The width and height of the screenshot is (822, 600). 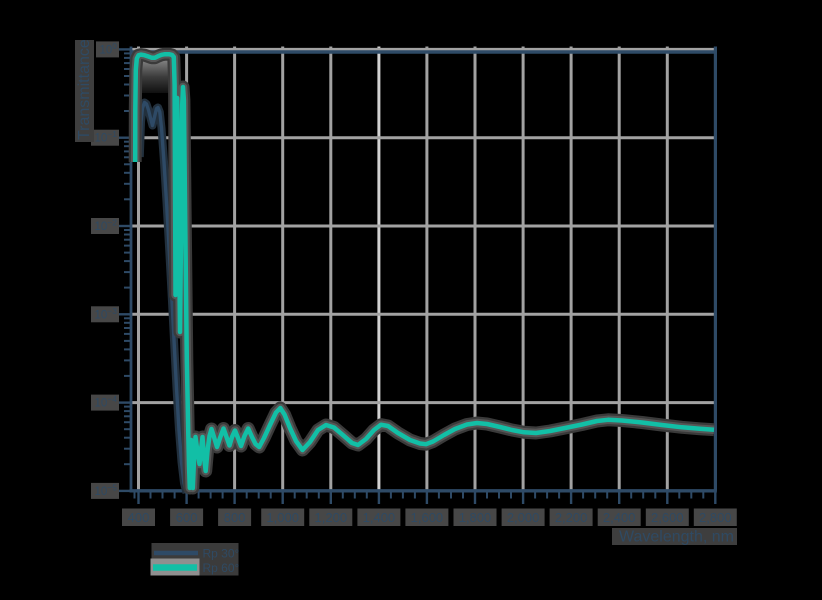 I want to click on svg-text: 2,200, so click(x=571, y=517).